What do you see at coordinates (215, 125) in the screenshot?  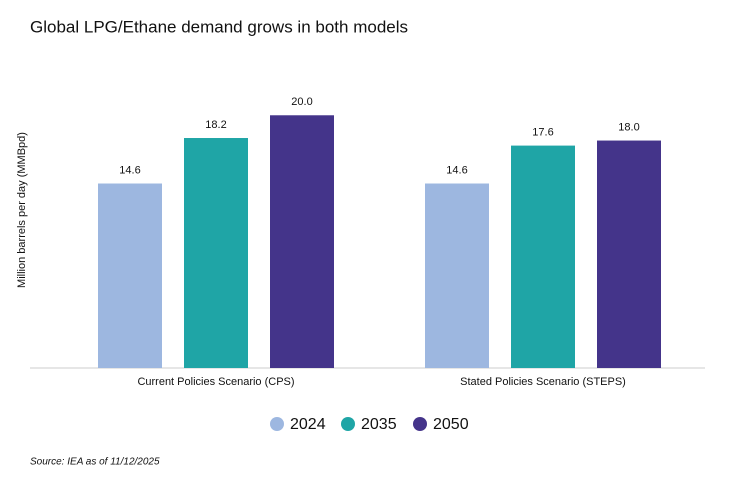 I see `data-label: 18.2` at bounding box center [215, 125].